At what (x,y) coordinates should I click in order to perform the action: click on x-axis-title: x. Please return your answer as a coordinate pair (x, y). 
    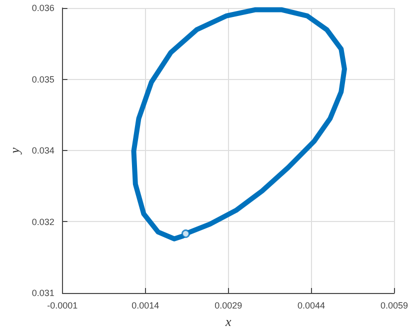
    Looking at the image, I should click on (228, 321).